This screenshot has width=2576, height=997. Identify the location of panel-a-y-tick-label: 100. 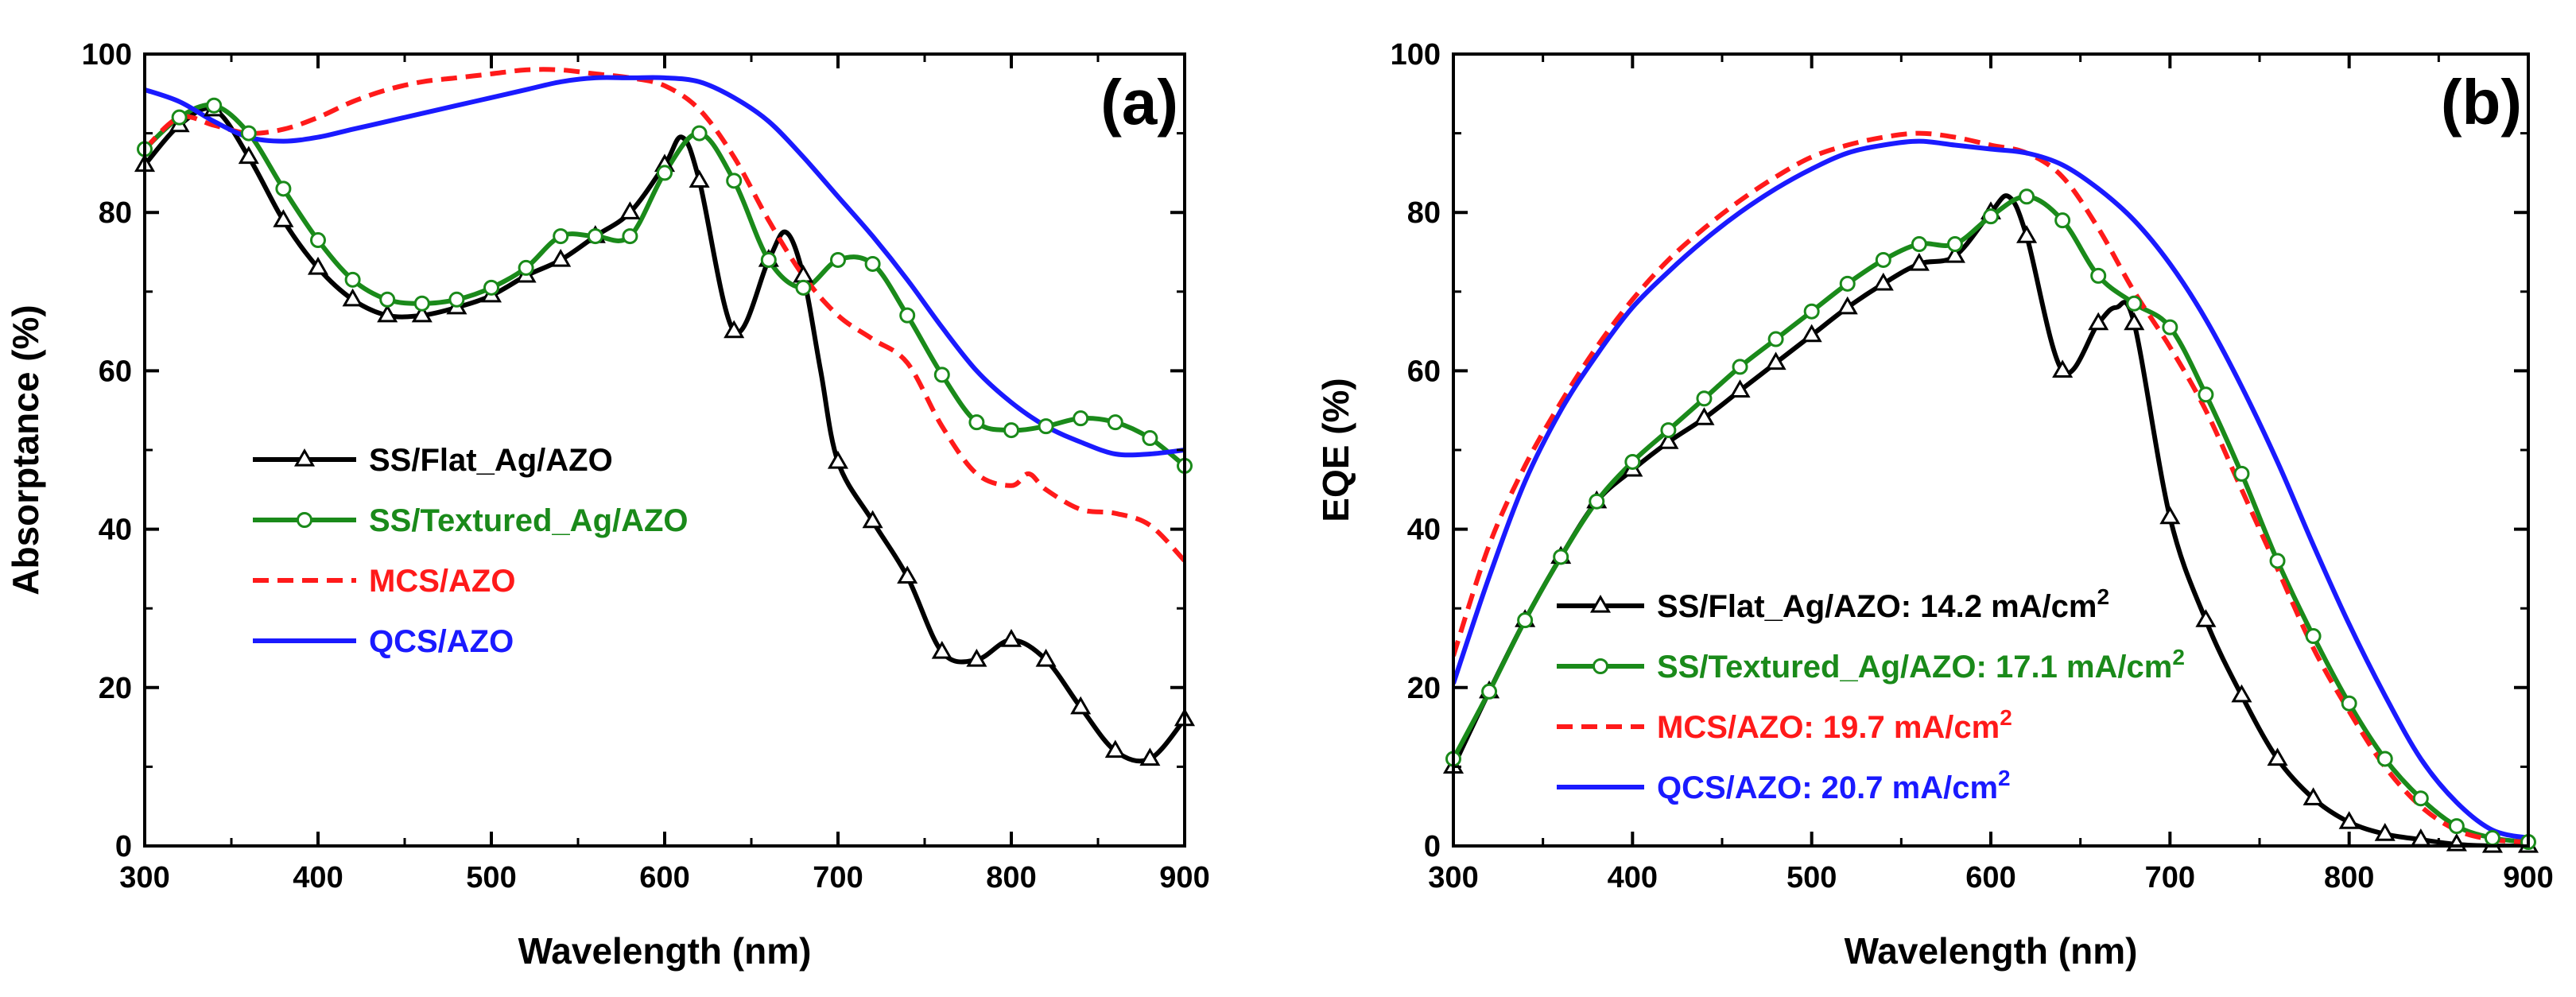
(107, 55).